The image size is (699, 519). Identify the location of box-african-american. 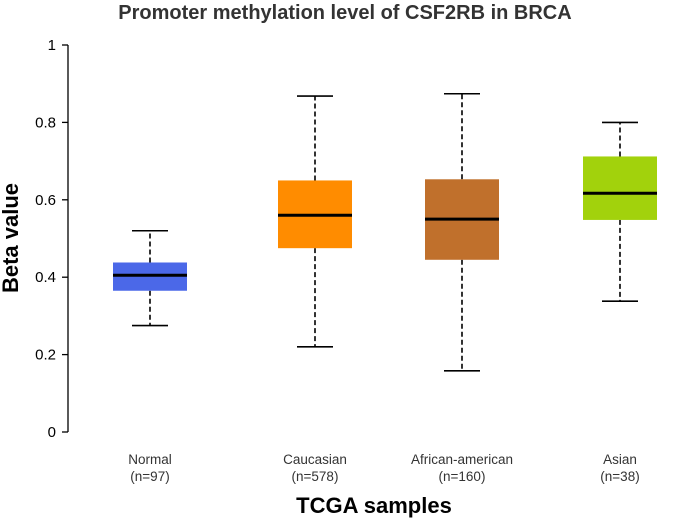
(462, 232).